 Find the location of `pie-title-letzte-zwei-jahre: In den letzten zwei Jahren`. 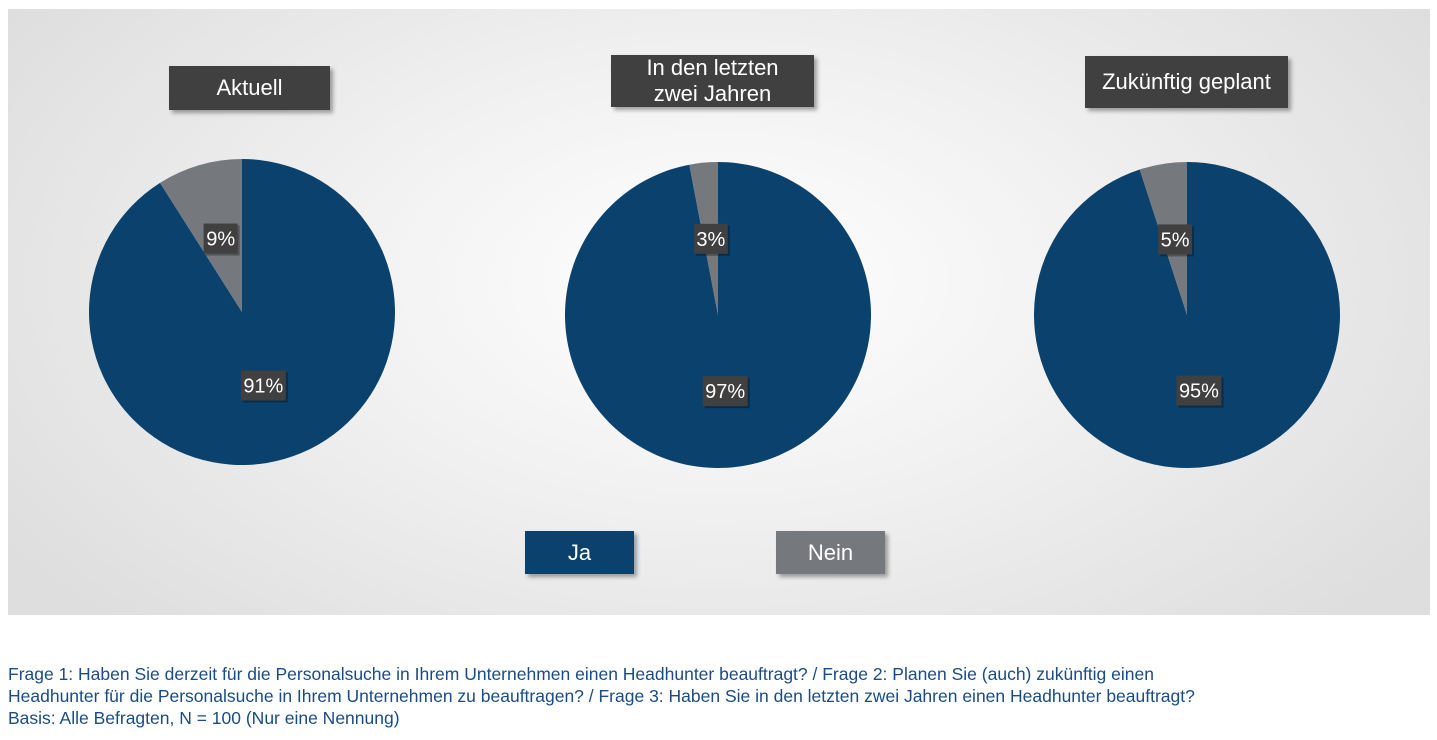

pie-title-letzte-zwei-jahre: In den letzten zwei Jahren is located at coordinates (712, 81).